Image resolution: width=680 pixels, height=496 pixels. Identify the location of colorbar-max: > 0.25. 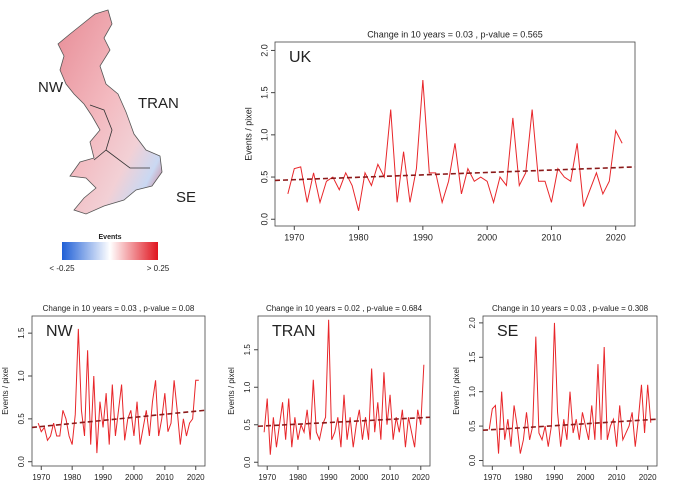
(158, 268).